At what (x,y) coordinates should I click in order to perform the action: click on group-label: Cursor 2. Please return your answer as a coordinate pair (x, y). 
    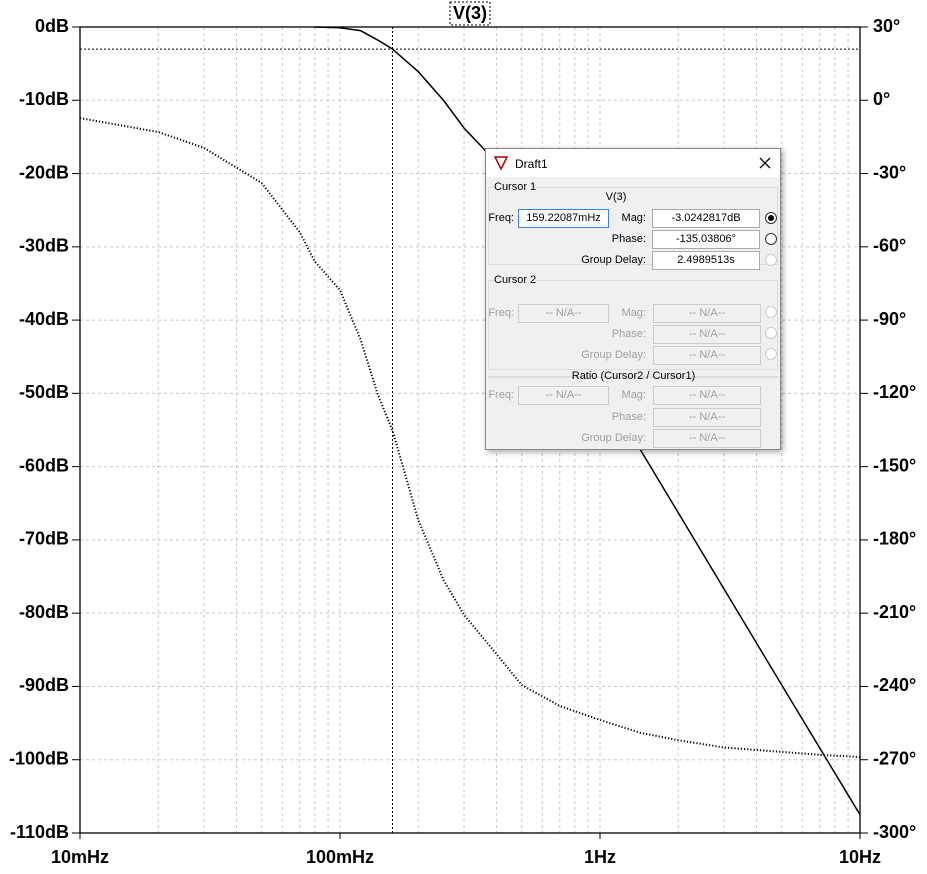
    Looking at the image, I should click on (515, 280).